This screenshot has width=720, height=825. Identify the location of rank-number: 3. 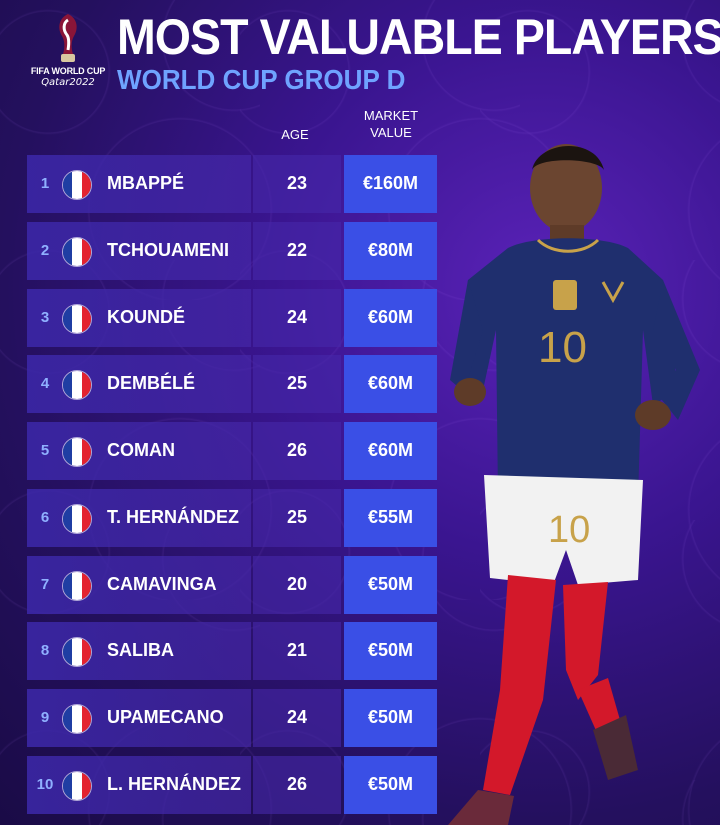
(45, 317).